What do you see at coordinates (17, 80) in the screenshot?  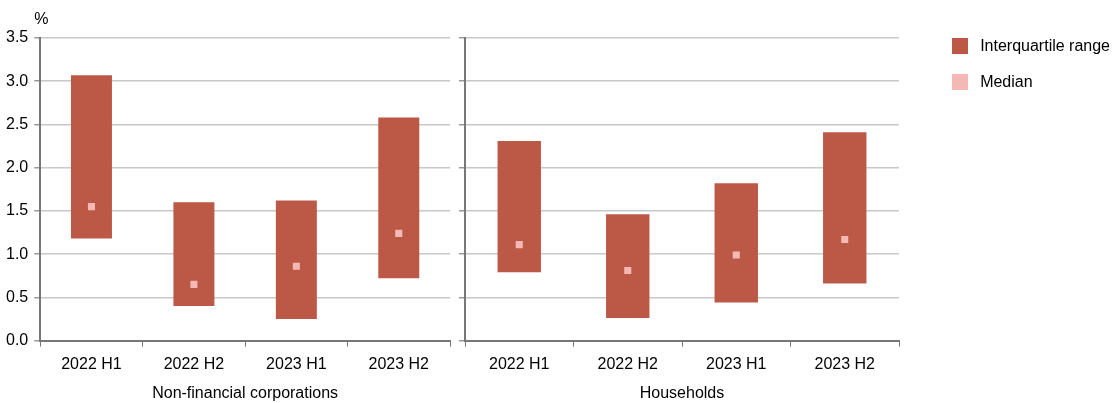 I see `y-tick-label: 3.0` at bounding box center [17, 80].